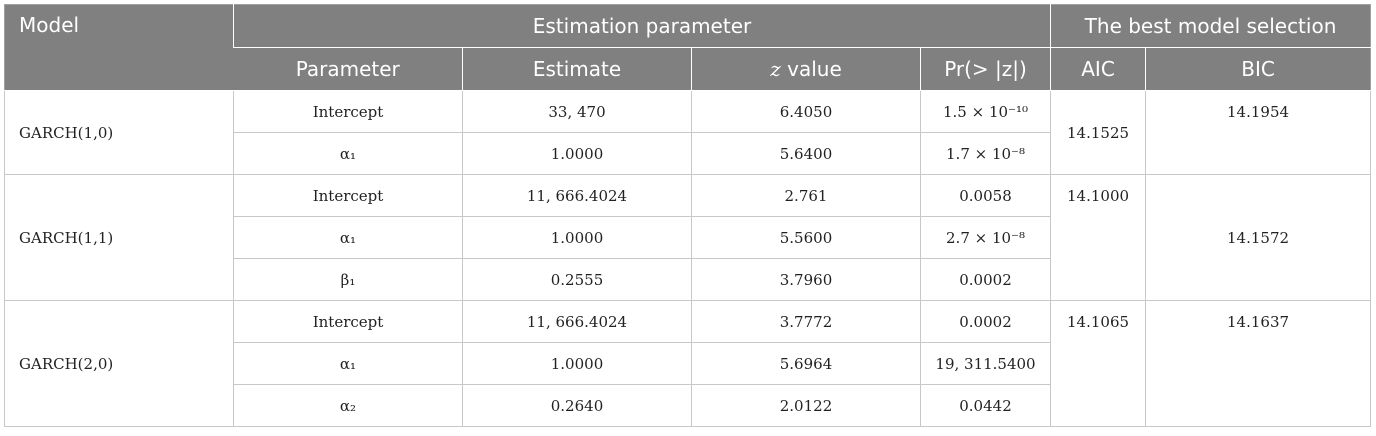 The image size is (1376, 436). Describe the element at coordinates (1258, 132) in the screenshot. I see `bic-cell: 14.1954` at that location.